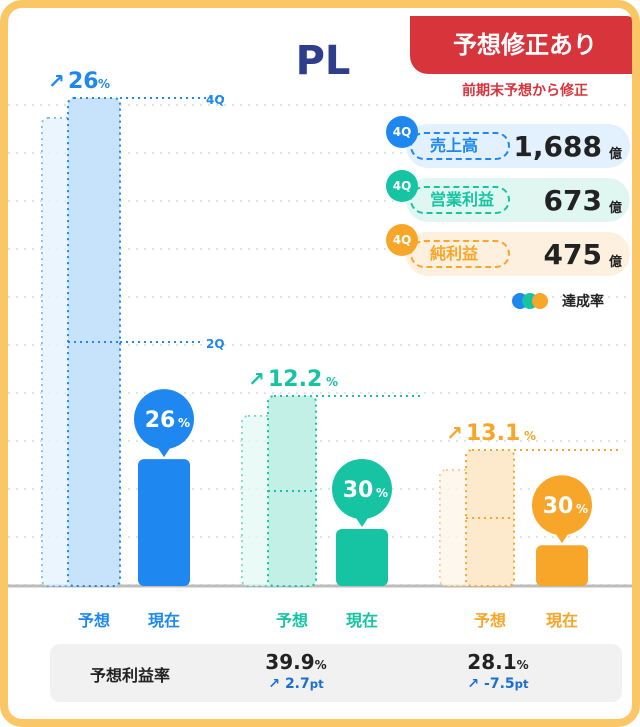 The image size is (640, 727). I want to click on kpi-row: 純利益 4Q 475 億, so click(508, 250).